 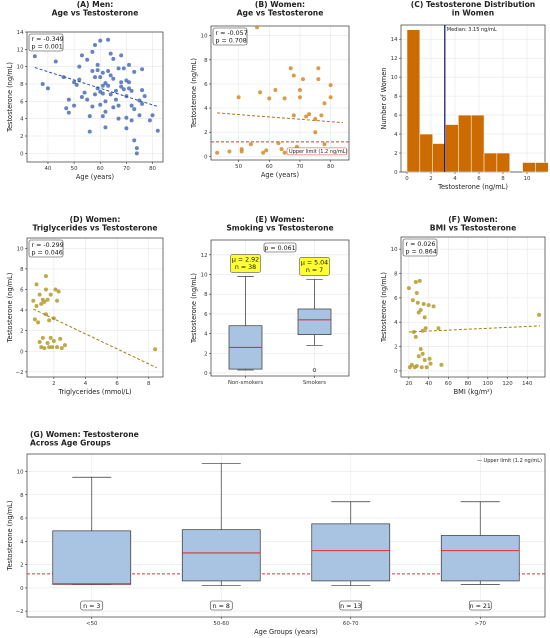 I want to click on x-axis-label: Triglycerides (mmol/L), so click(x=94, y=392).